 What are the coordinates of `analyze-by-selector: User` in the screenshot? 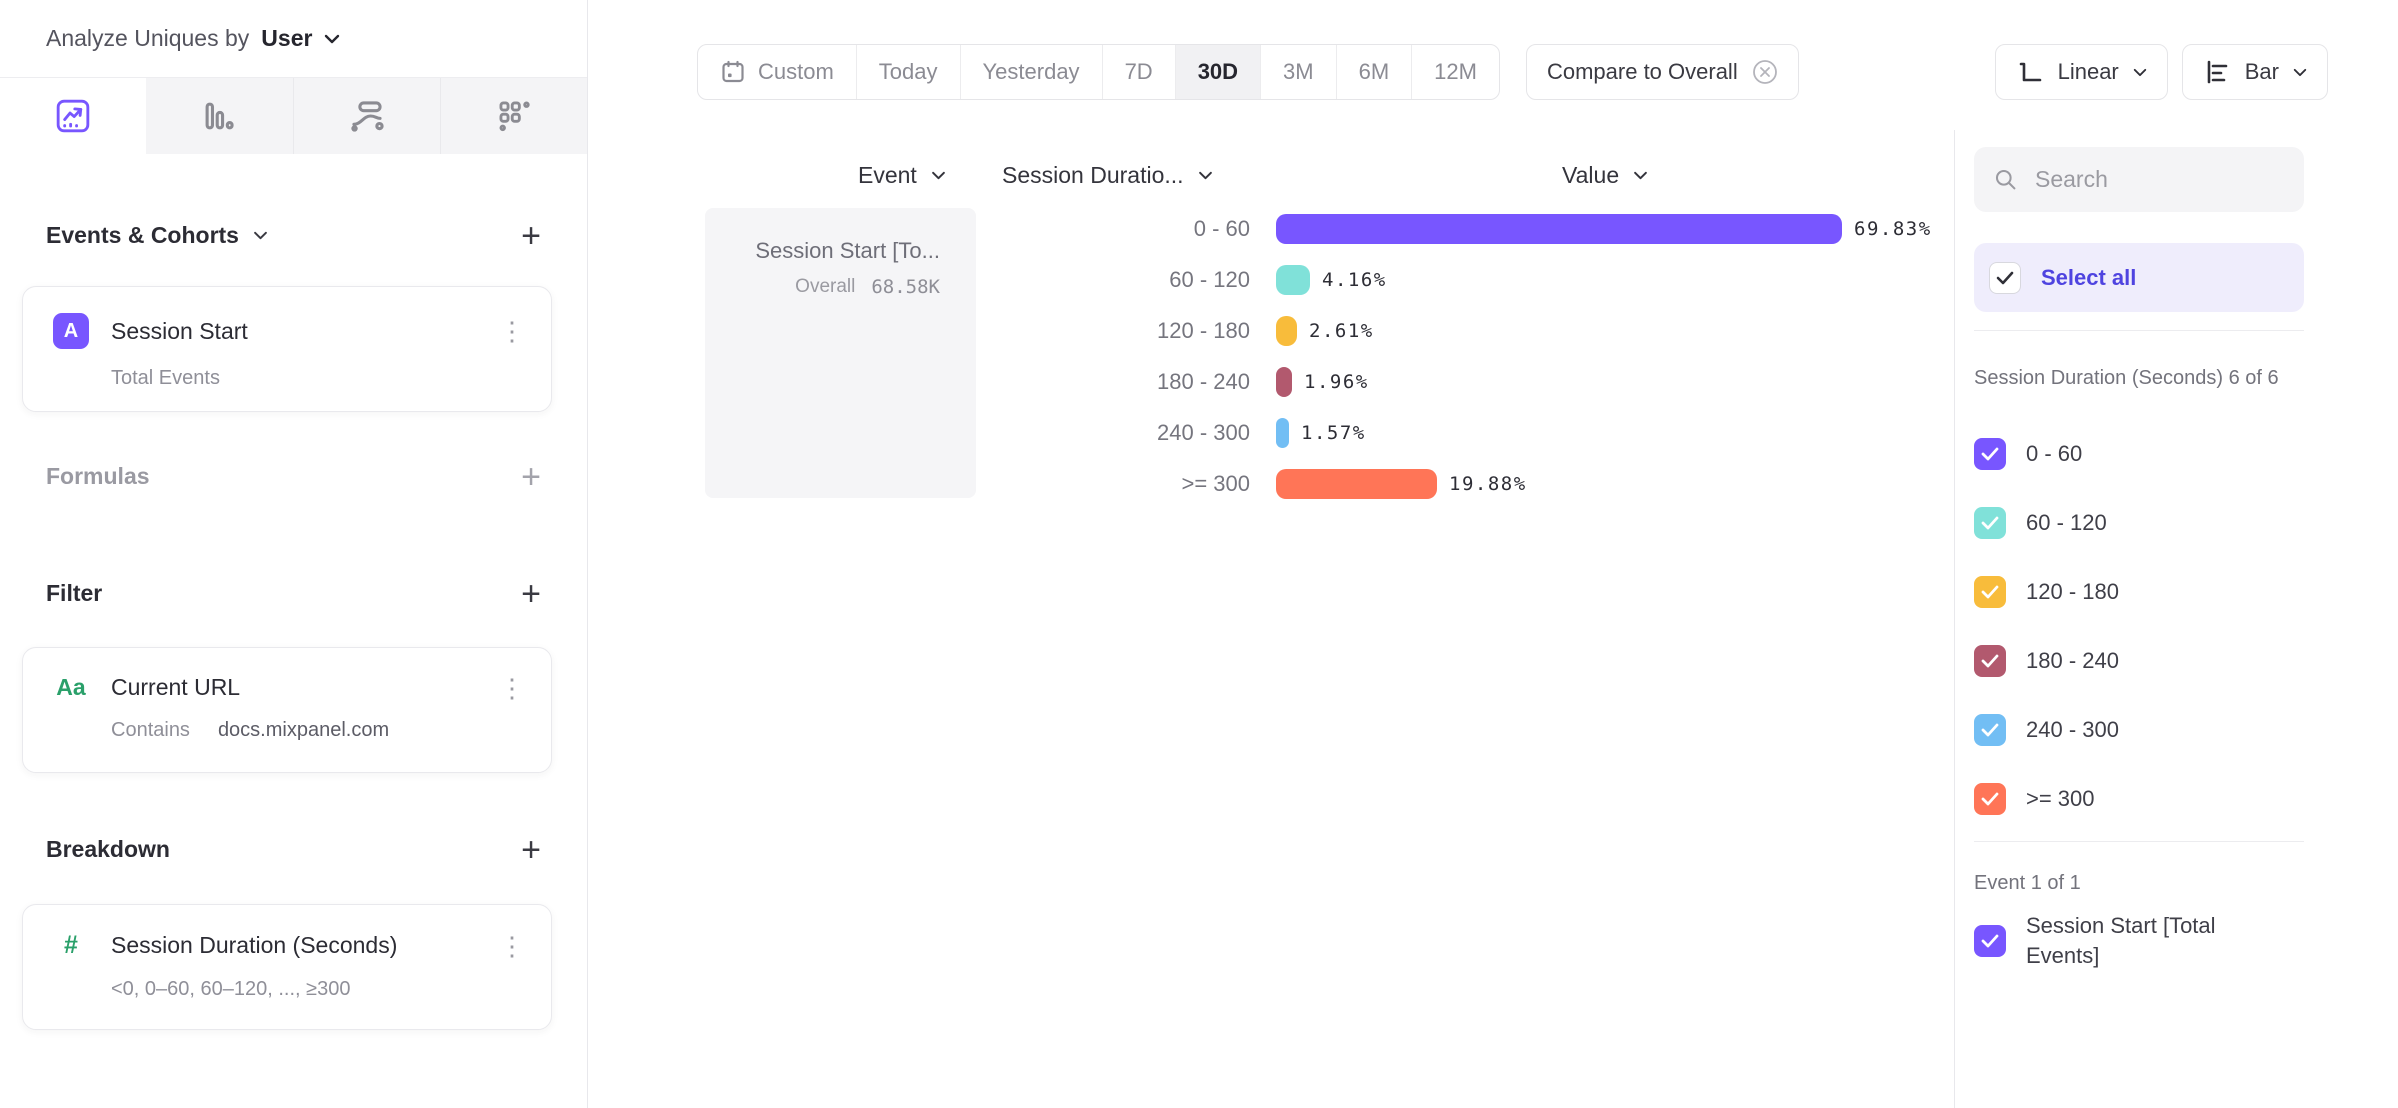 It's located at (300, 38).